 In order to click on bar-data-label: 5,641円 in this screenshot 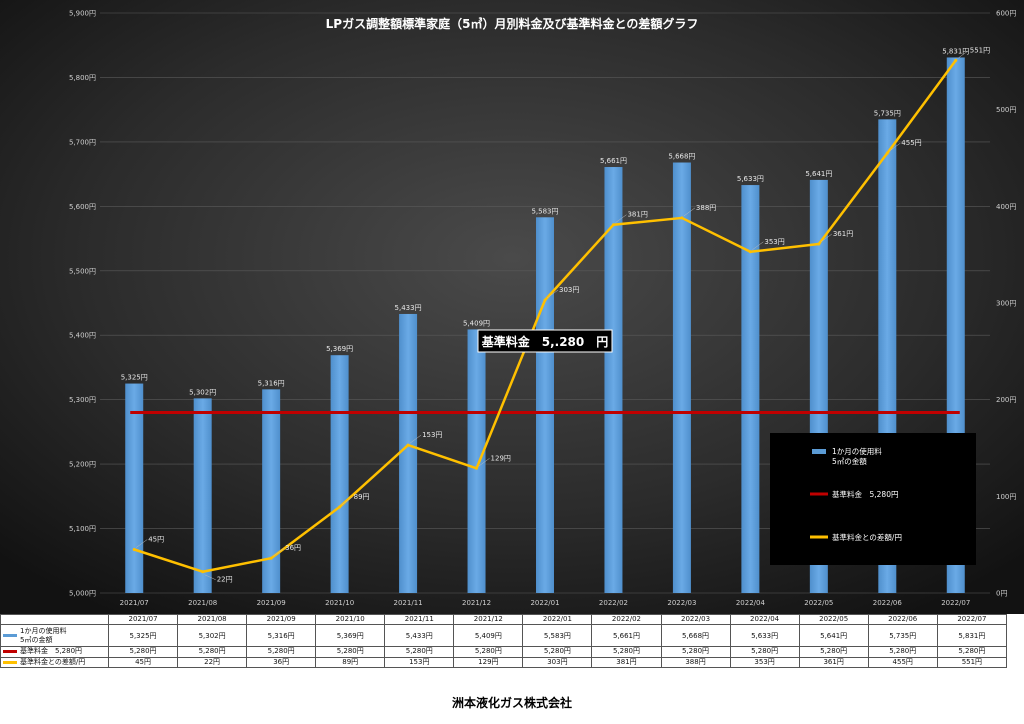, I will do `click(818, 174)`.